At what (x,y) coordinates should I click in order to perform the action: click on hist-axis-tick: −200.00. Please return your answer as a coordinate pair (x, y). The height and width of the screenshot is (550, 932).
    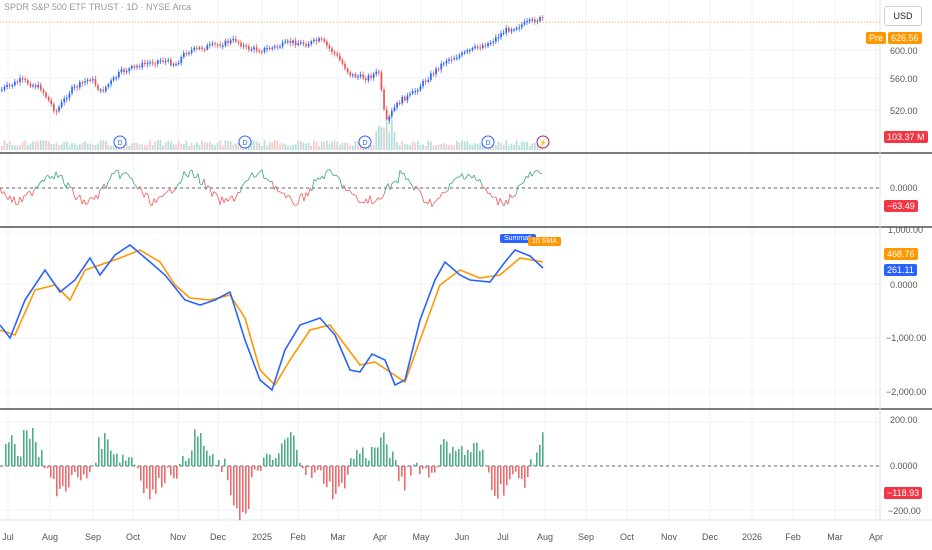
    Looking at the image, I should click on (904, 511).